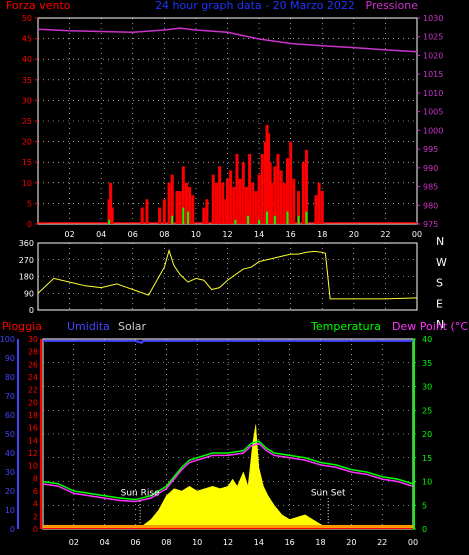 The height and width of the screenshot is (555, 469). What do you see at coordinates (88, 326) in the screenshot?
I see `humidity-axis-title: Umidita` at bounding box center [88, 326].